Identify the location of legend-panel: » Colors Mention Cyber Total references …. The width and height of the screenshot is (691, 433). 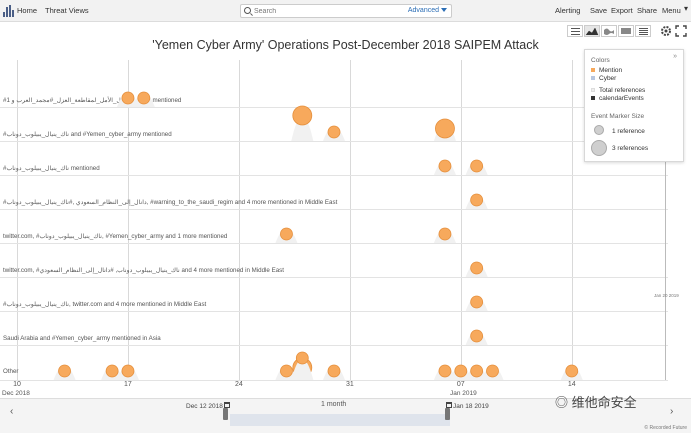
(634, 105).